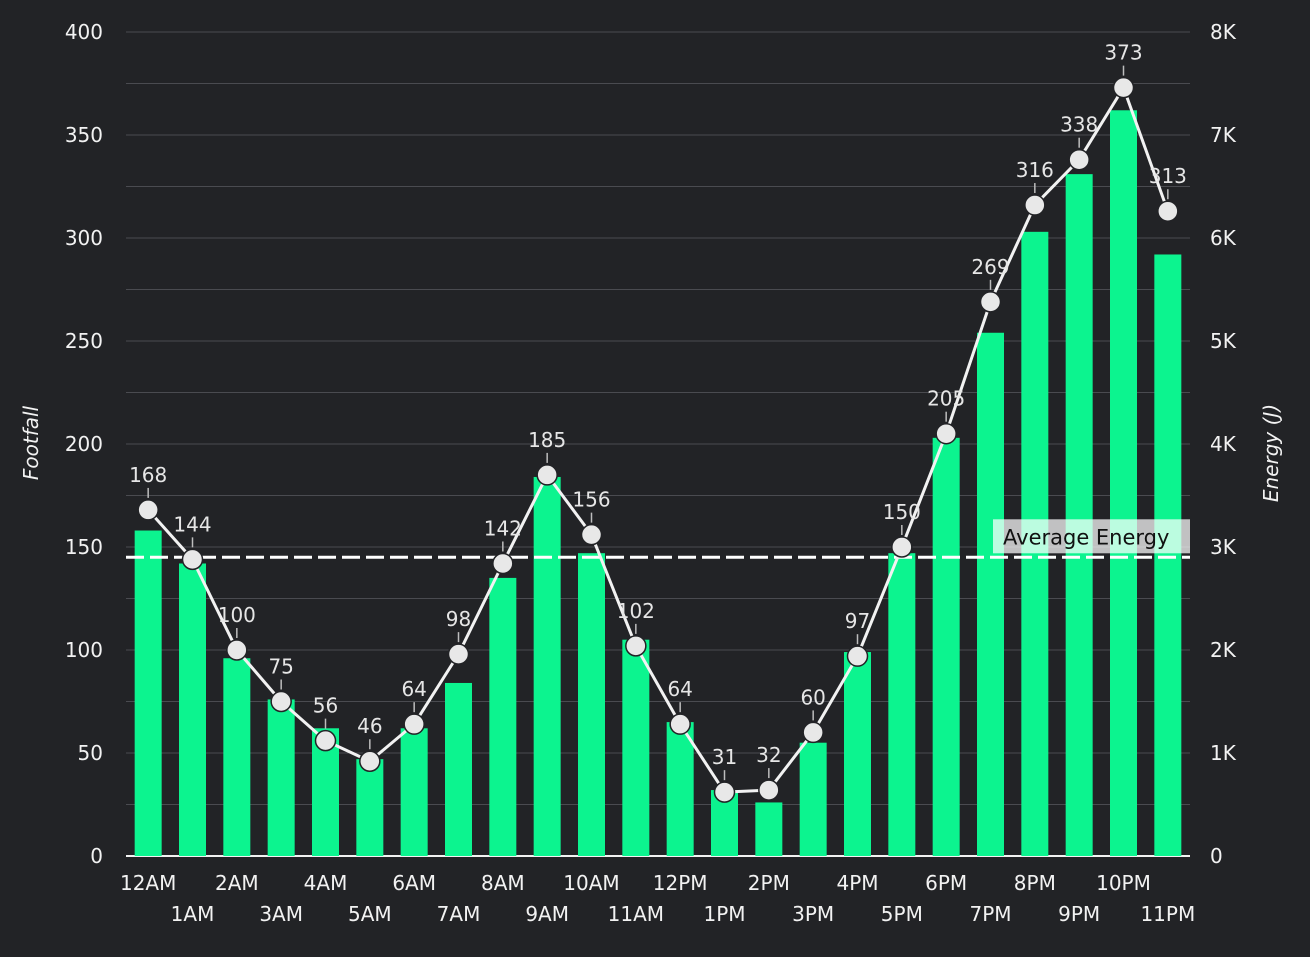 The width and height of the screenshot is (1310, 957). I want to click on x-tick-label: 5AM, so click(370, 914).